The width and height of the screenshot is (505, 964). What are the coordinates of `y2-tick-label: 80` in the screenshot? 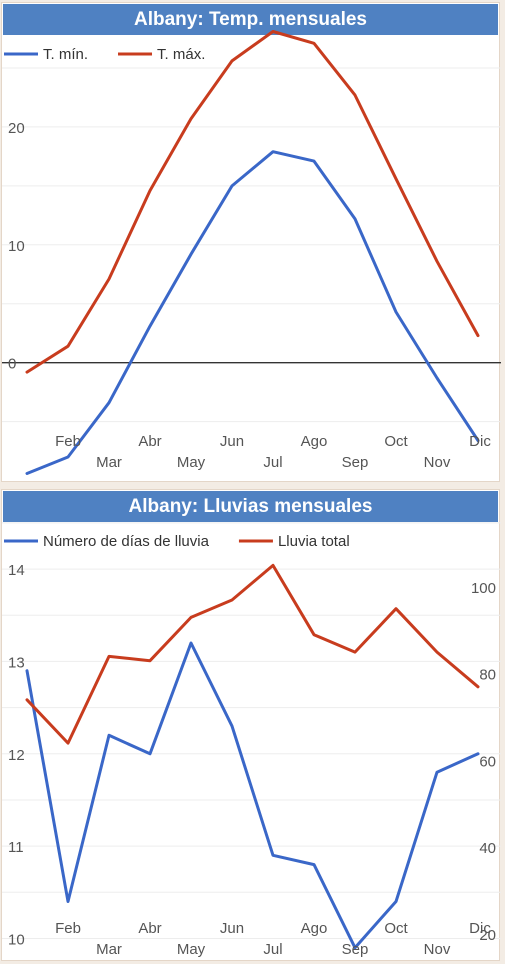 It's located at (487, 675).